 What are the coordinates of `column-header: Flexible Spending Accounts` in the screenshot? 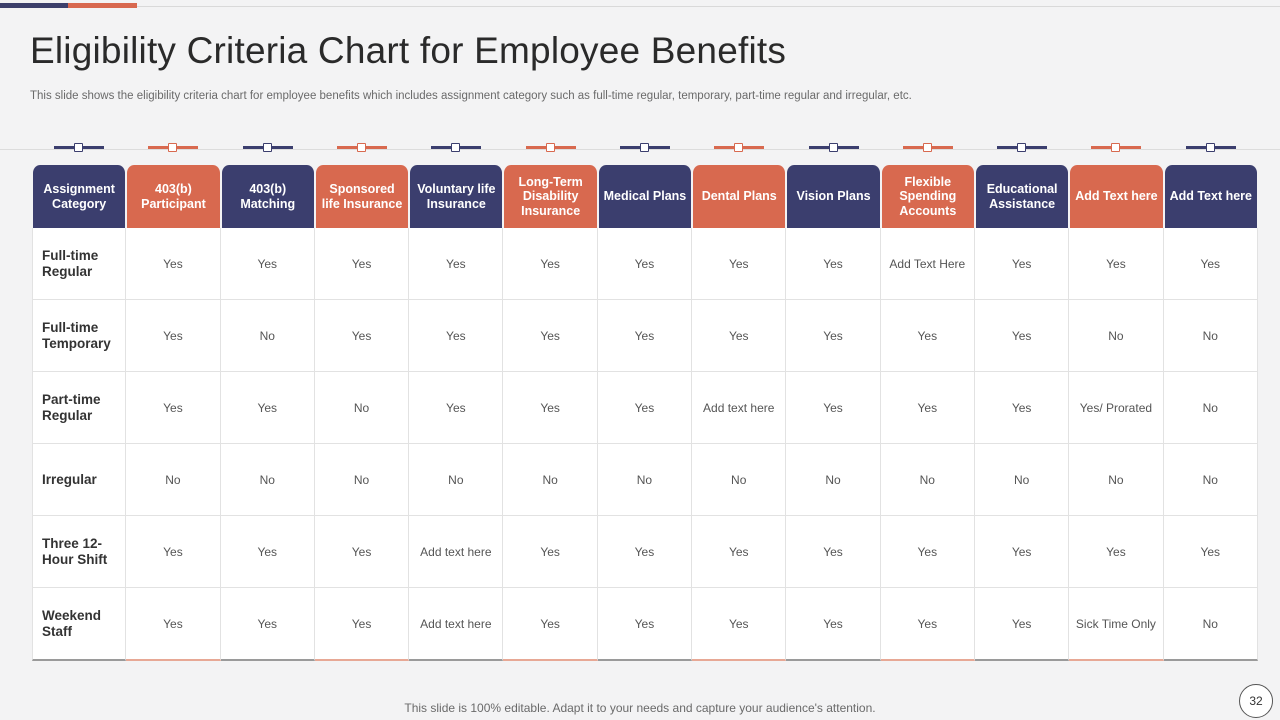 It's located at (927, 196).